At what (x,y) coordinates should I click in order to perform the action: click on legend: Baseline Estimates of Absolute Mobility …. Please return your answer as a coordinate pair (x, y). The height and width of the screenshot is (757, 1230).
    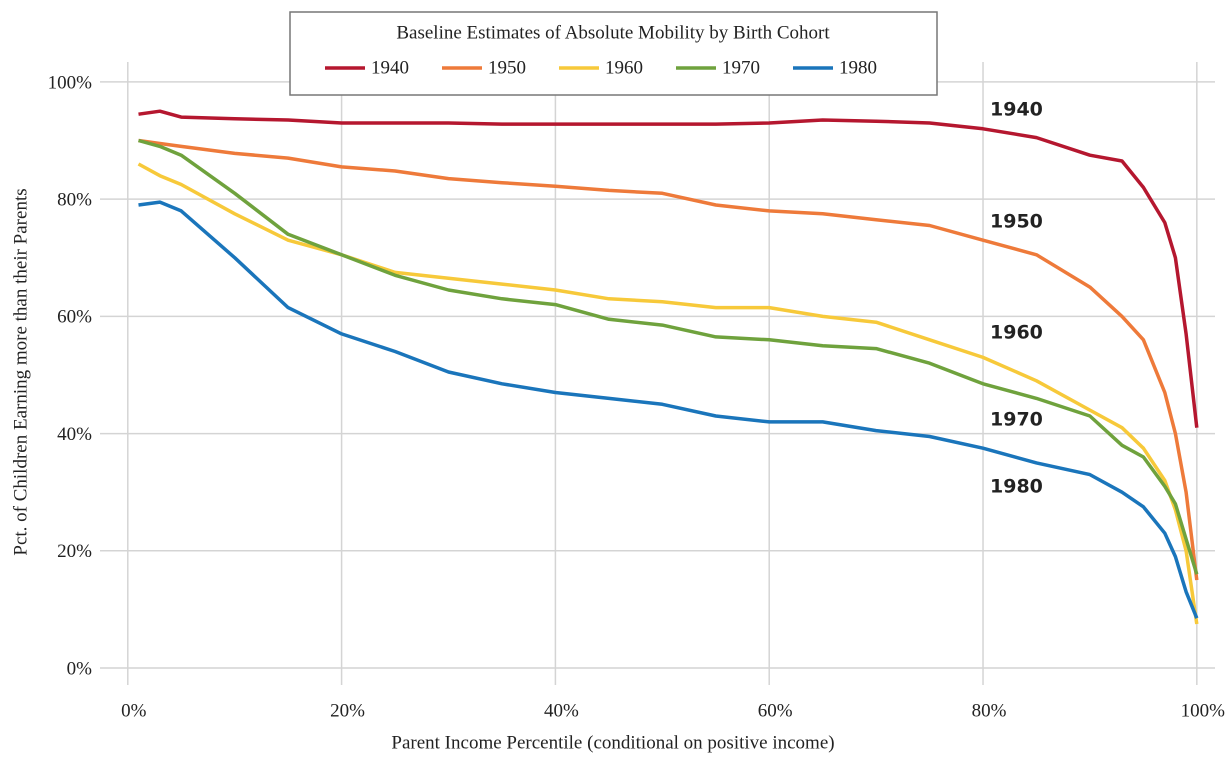
    Looking at the image, I should click on (613, 53).